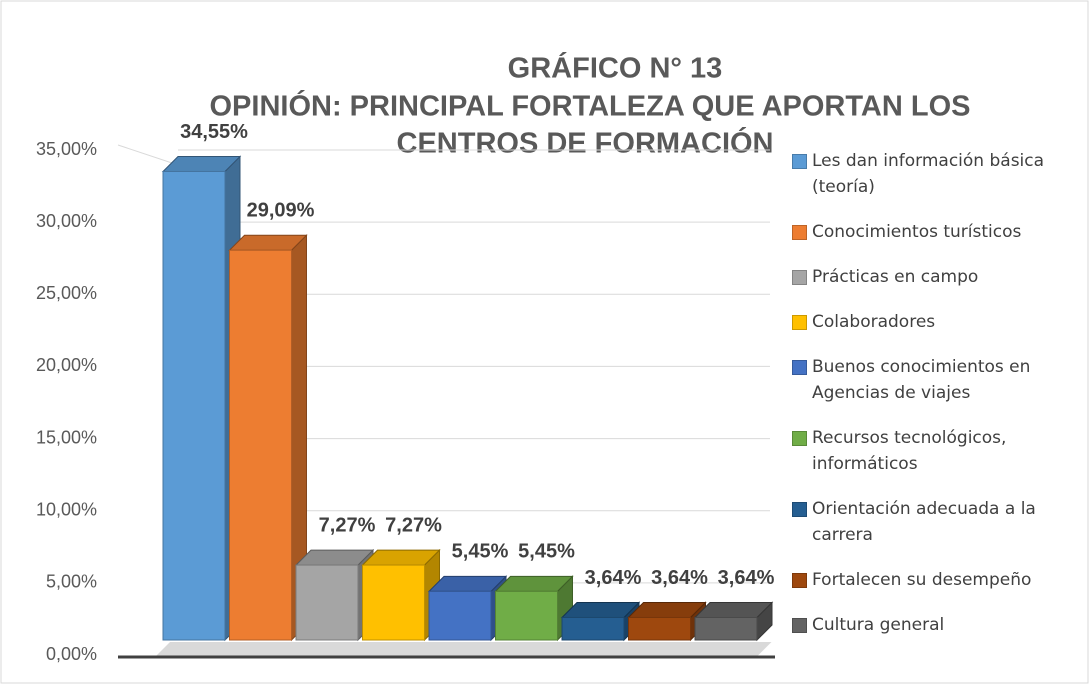 This screenshot has height=684, width=1089. I want to click on value-label: 29,09%, so click(281, 211).